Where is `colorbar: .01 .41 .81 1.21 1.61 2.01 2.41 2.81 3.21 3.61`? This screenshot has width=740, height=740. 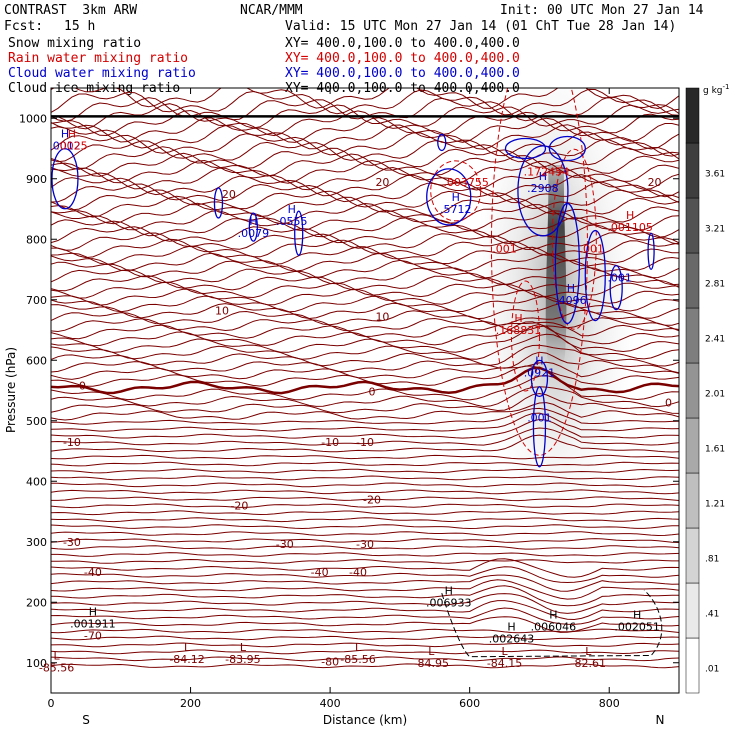
colorbar: .01 .41 .81 1.21 1.61 2.01 2.41 2.81 3.21 3.61 is located at coordinates (705, 390).